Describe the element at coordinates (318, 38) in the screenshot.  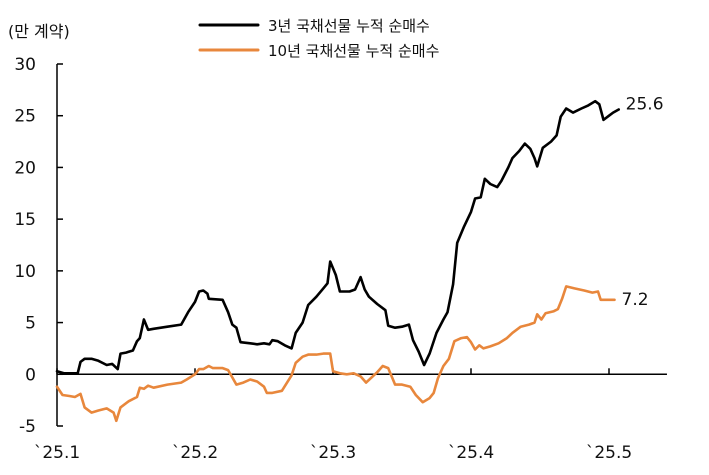
I see `legend: 3년 국채선물 누적 순매수 10년 국채선물 누적 순매수` at that location.